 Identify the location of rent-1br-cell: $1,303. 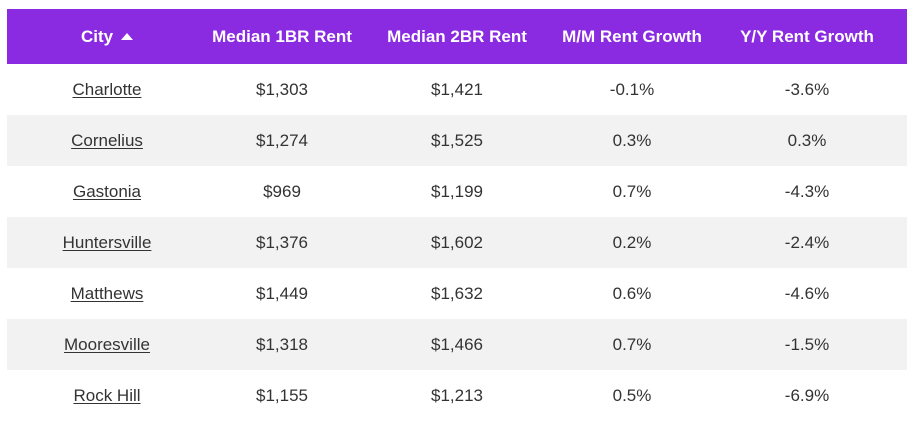
(282, 89).